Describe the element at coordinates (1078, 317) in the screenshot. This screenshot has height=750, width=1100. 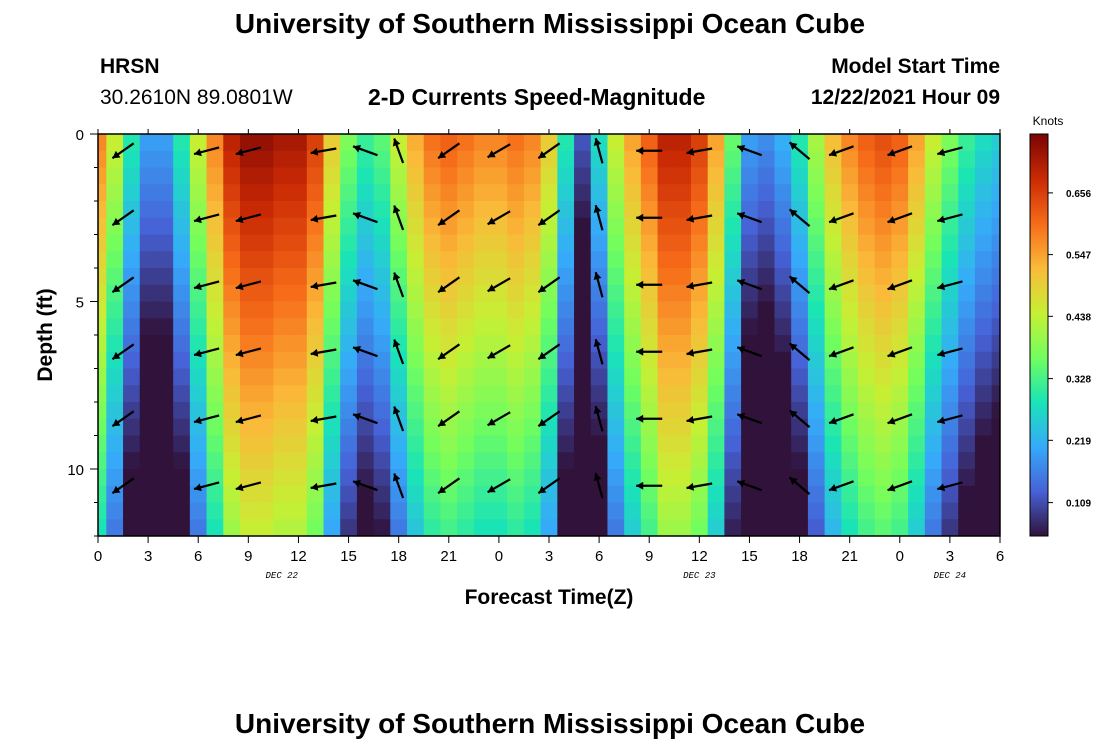
I see `colorbar-tick-label: 0.438` at that location.